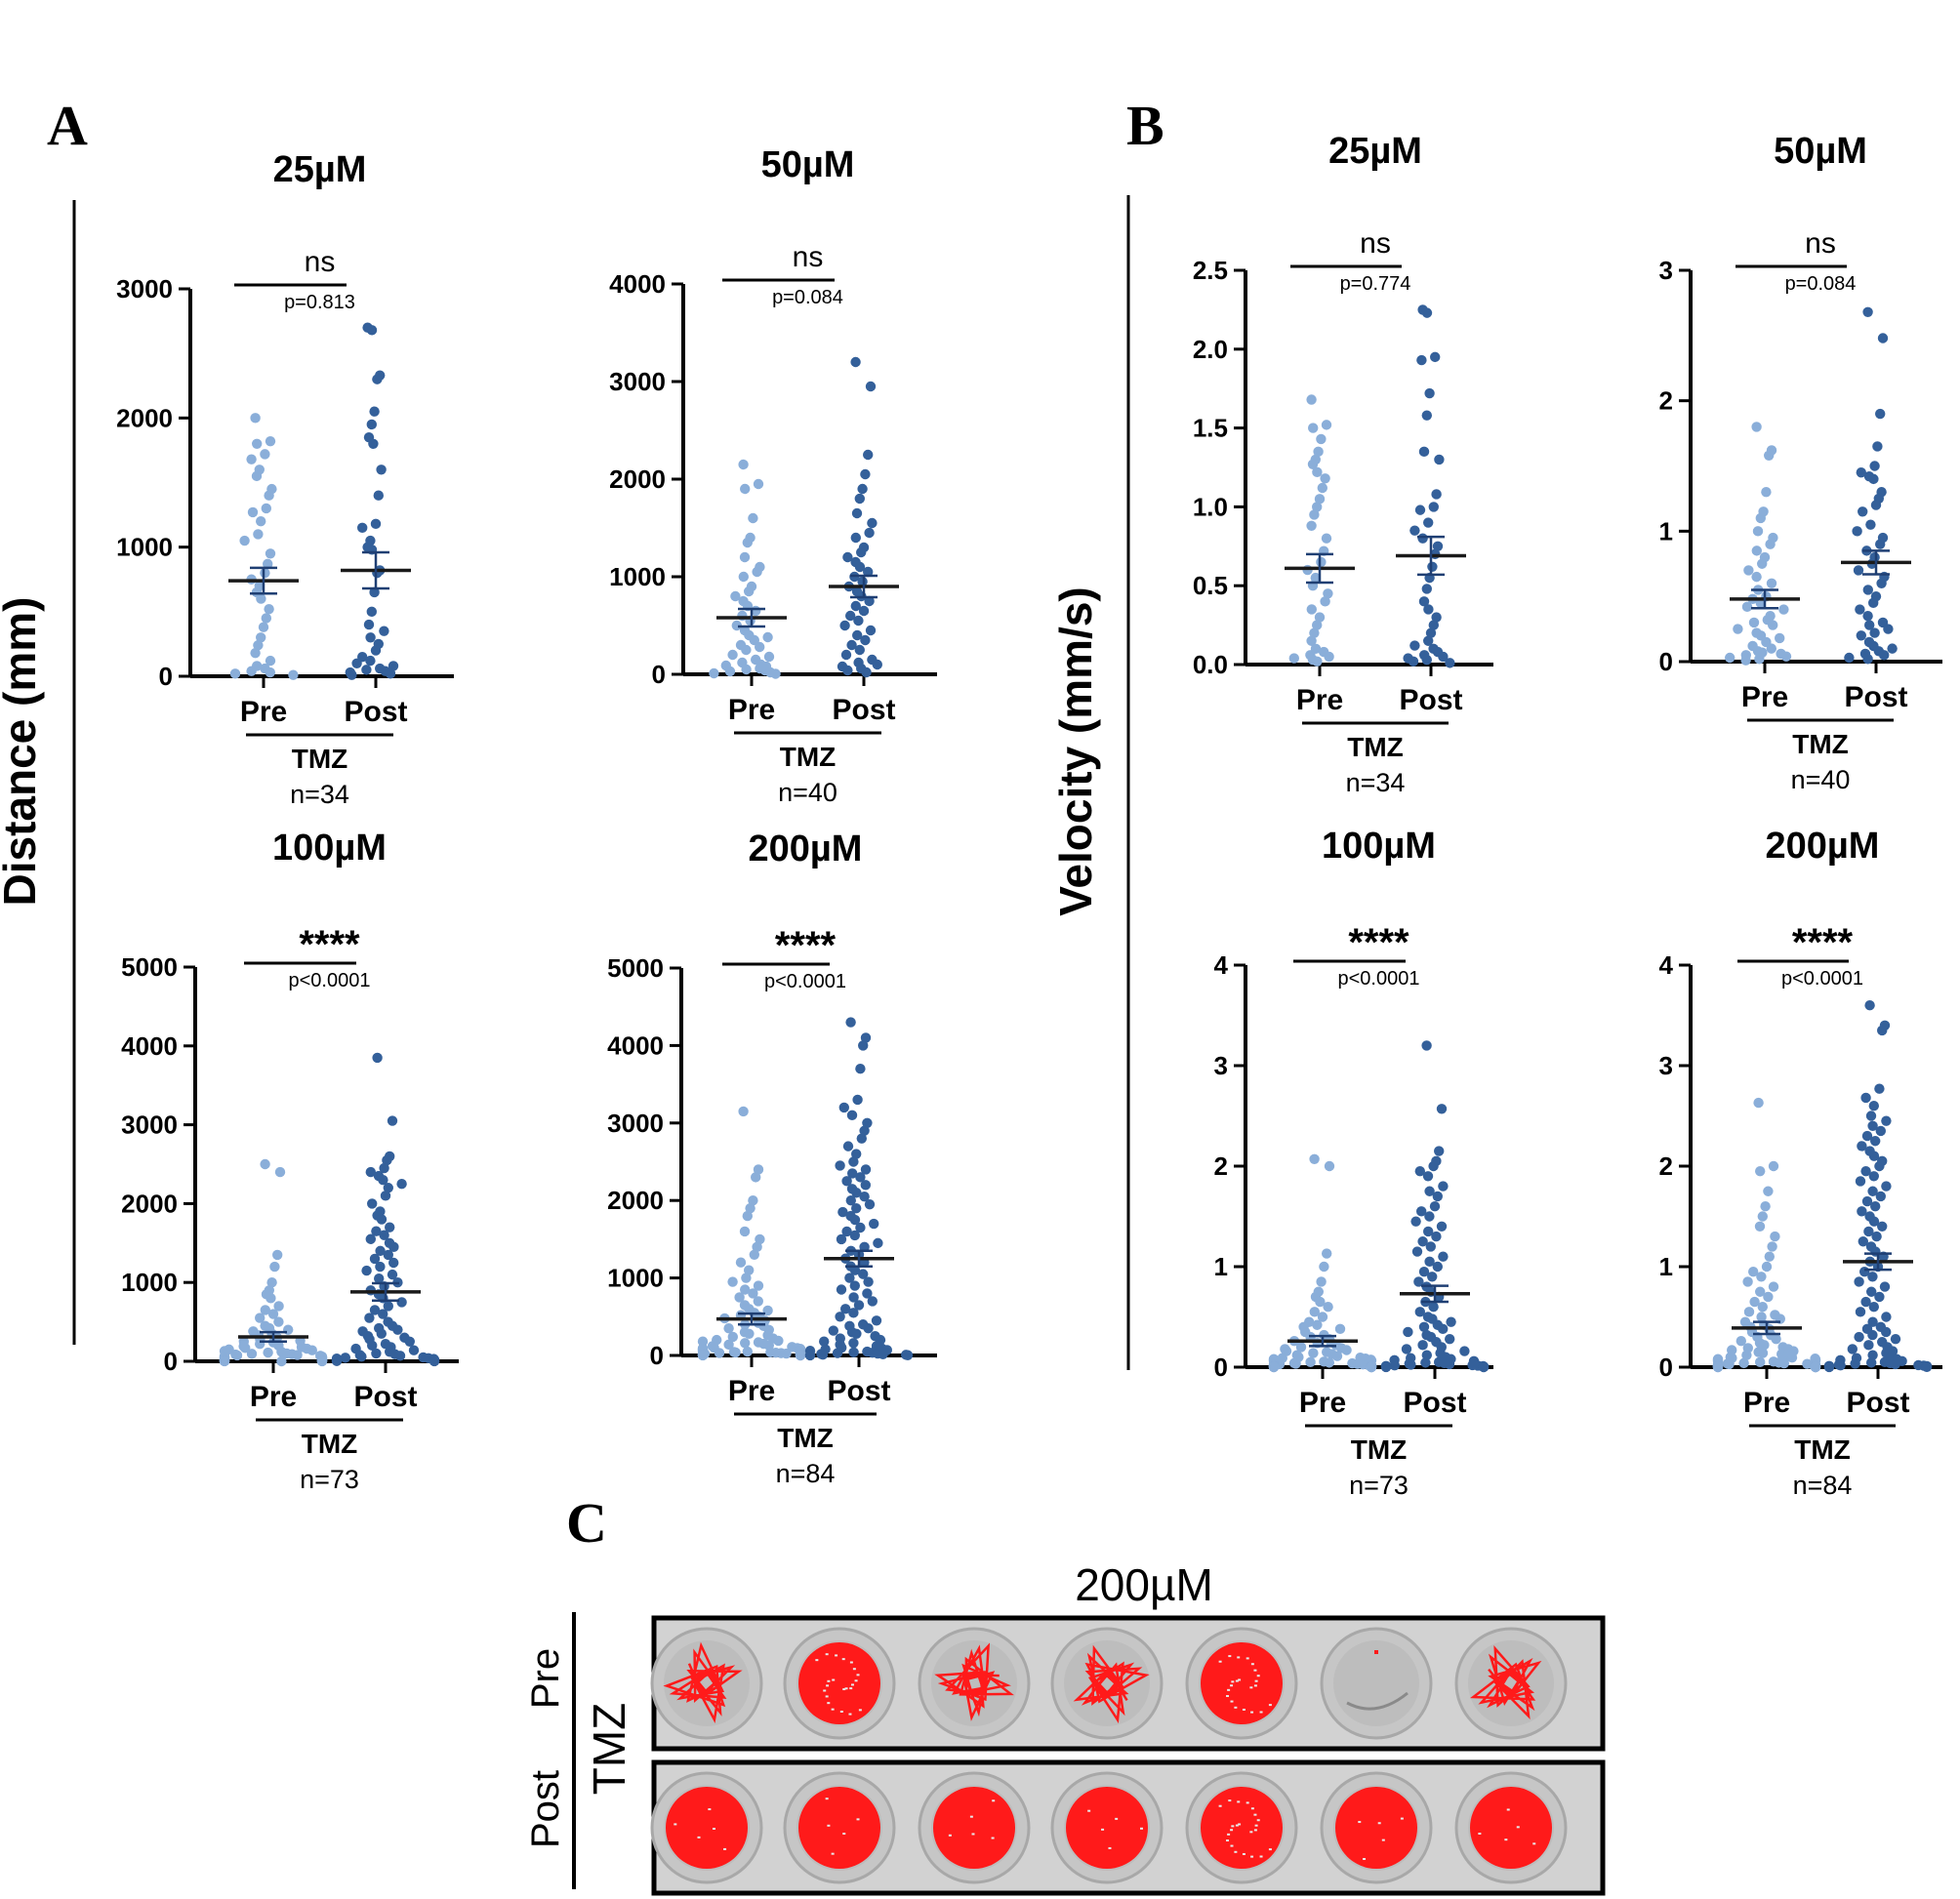  I want to click on panel-a-ylabel: Distance (mm), so click(23, 752).